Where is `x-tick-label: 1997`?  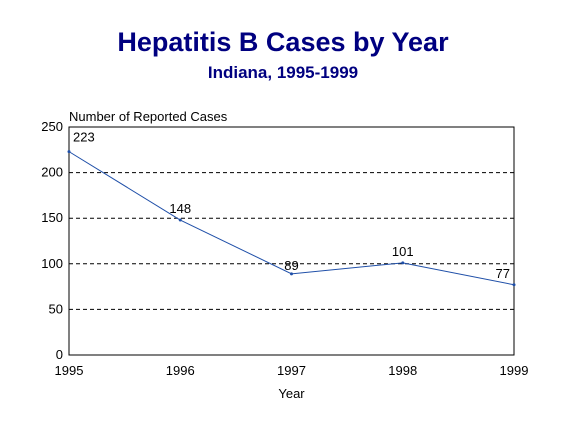 x-tick-label: 1997 is located at coordinates (291, 370).